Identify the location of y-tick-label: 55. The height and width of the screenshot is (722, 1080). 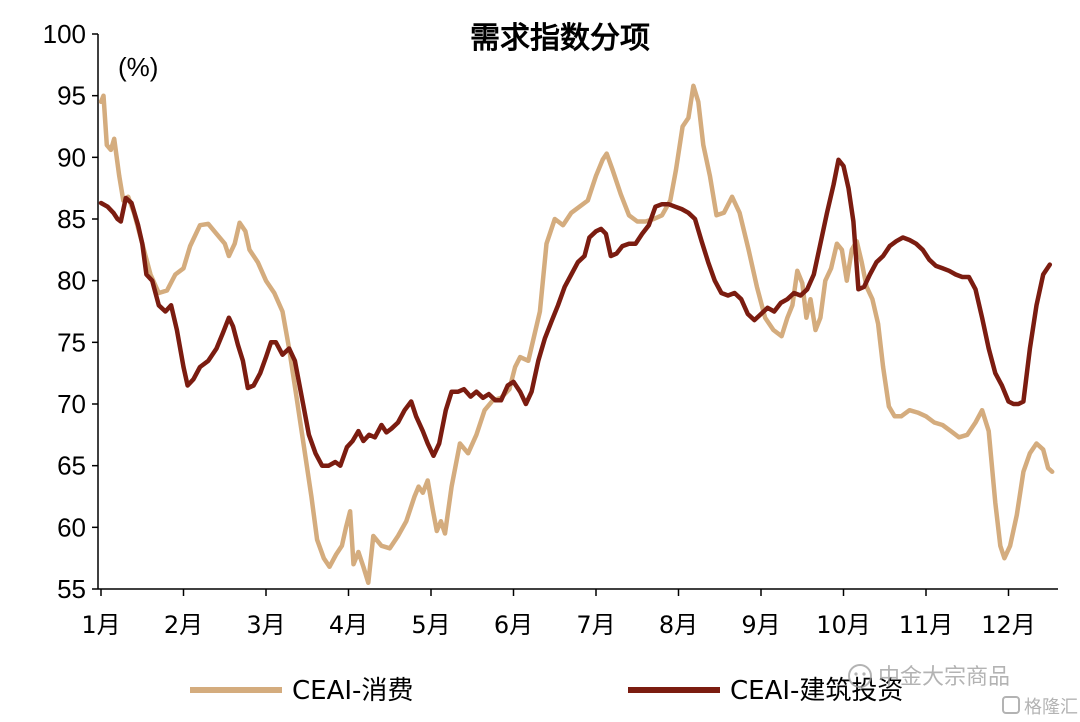
(71, 589).